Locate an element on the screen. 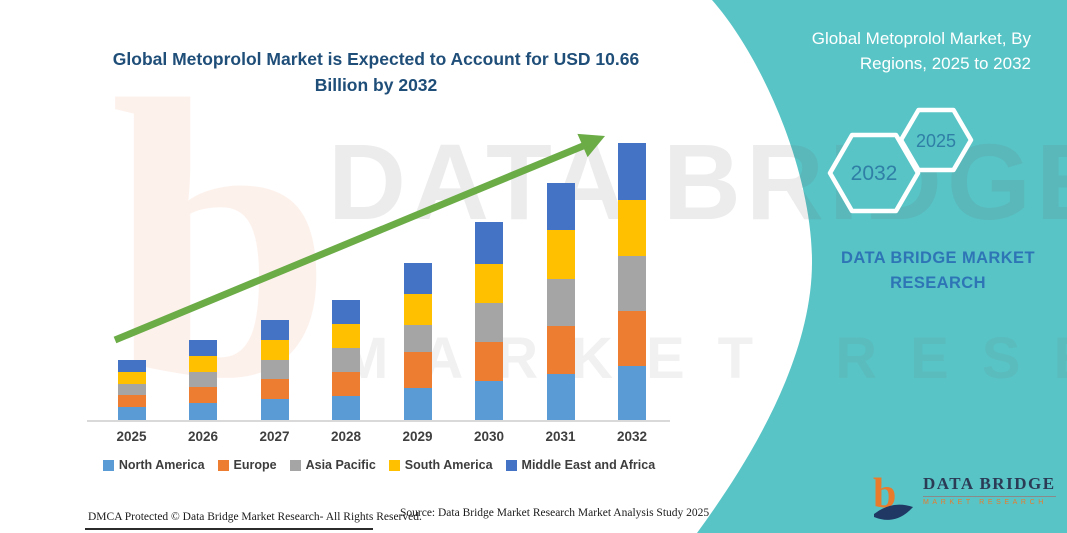 This screenshot has height=533, width=1067. sidebar-brand-line2: RESEARCH is located at coordinates (938, 283).